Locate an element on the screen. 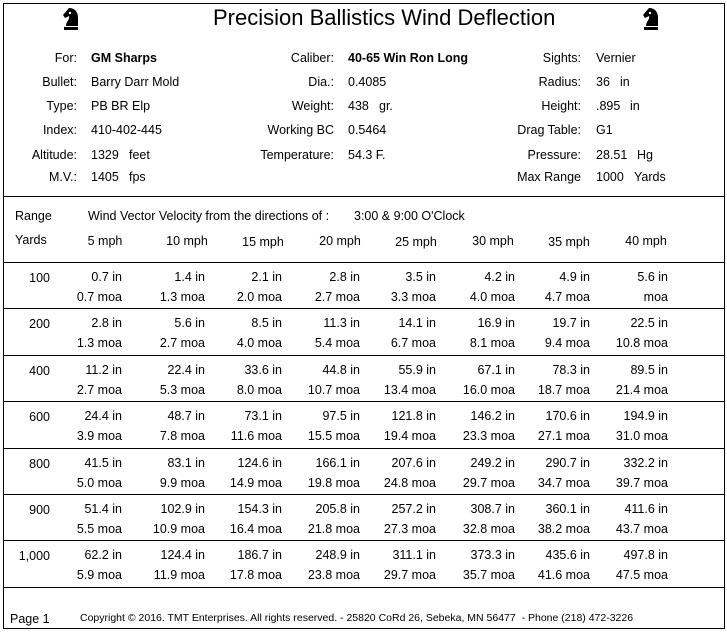 This screenshot has height=632, width=727. inches-cell: 311.1 in is located at coordinates (414, 555).